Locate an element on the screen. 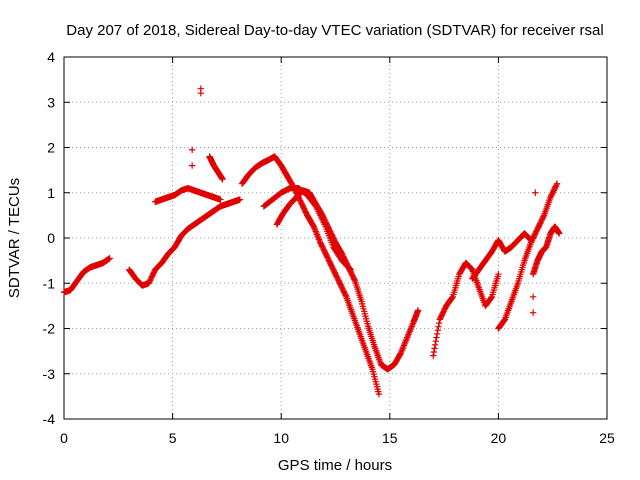  x-tick-label: 5 is located at coordinates (173, 438).